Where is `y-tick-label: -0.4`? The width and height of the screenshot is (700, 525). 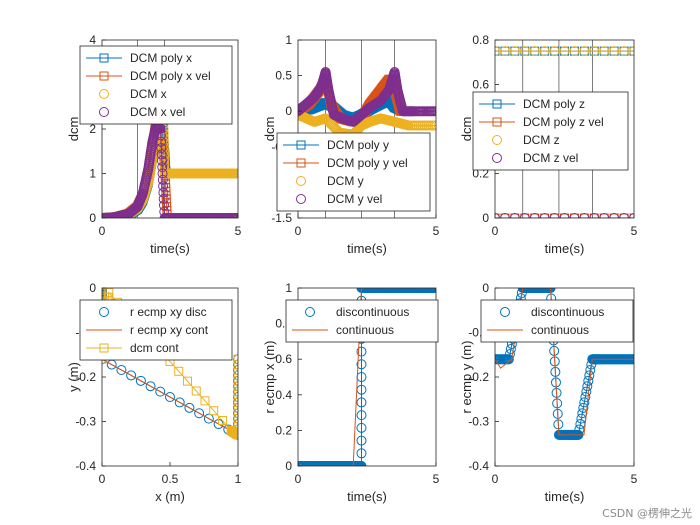
y-tick-label: -0.4 is located at coordinates (85, 466).